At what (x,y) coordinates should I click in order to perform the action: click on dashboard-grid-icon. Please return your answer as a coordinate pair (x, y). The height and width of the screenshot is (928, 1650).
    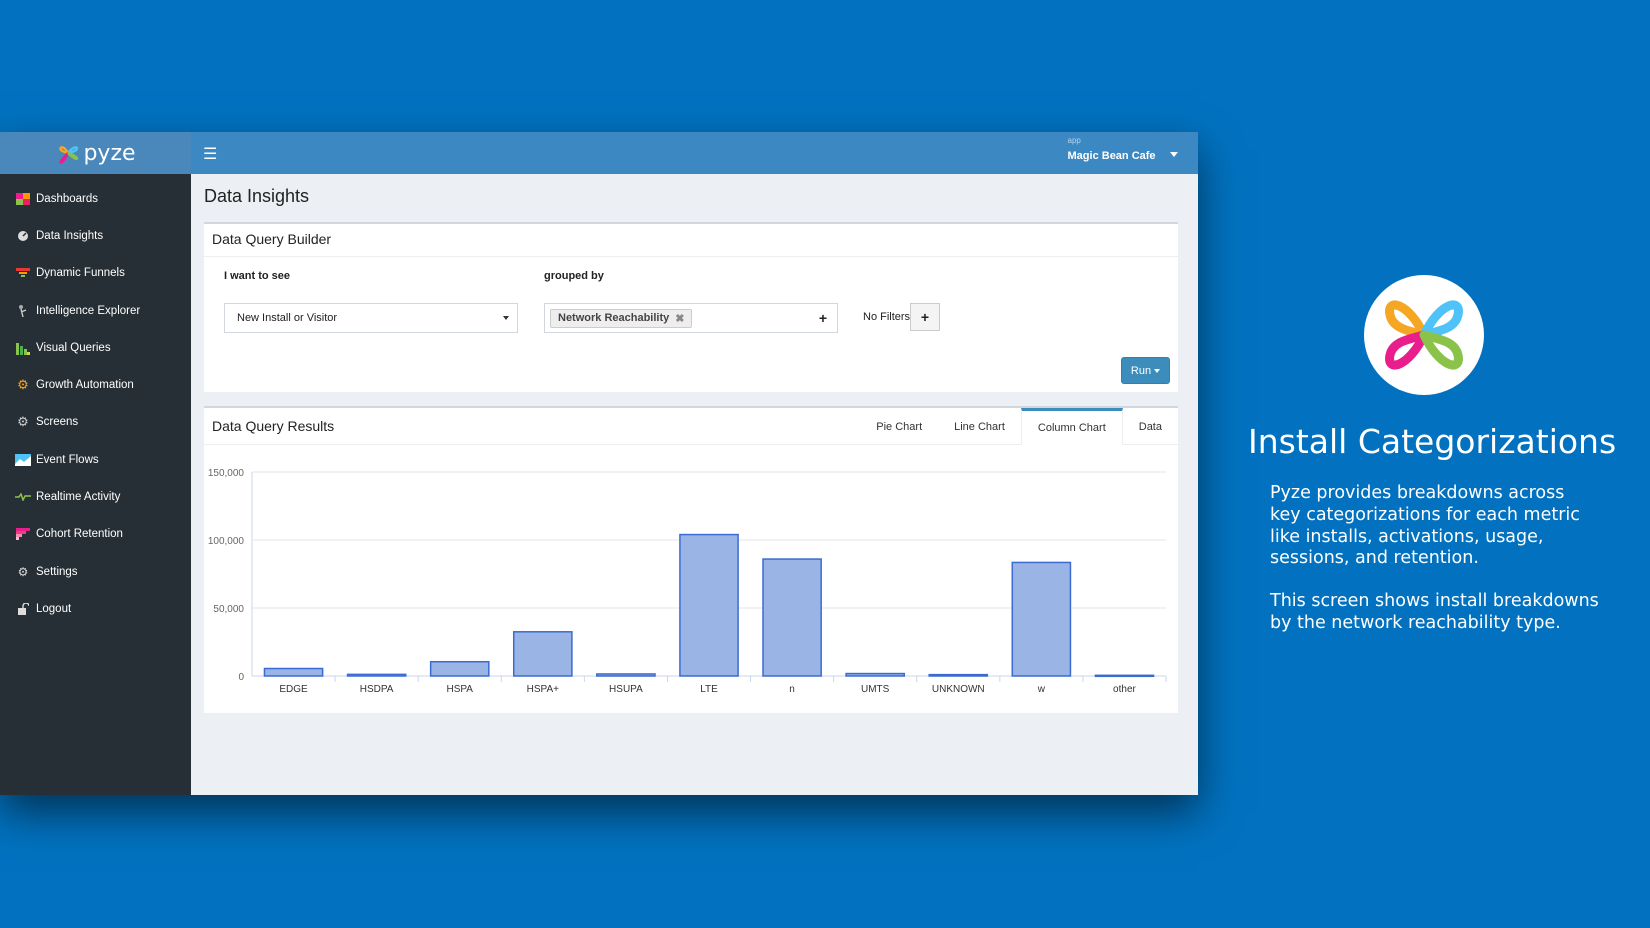
    Looking at the image, I should click on (23, 199).